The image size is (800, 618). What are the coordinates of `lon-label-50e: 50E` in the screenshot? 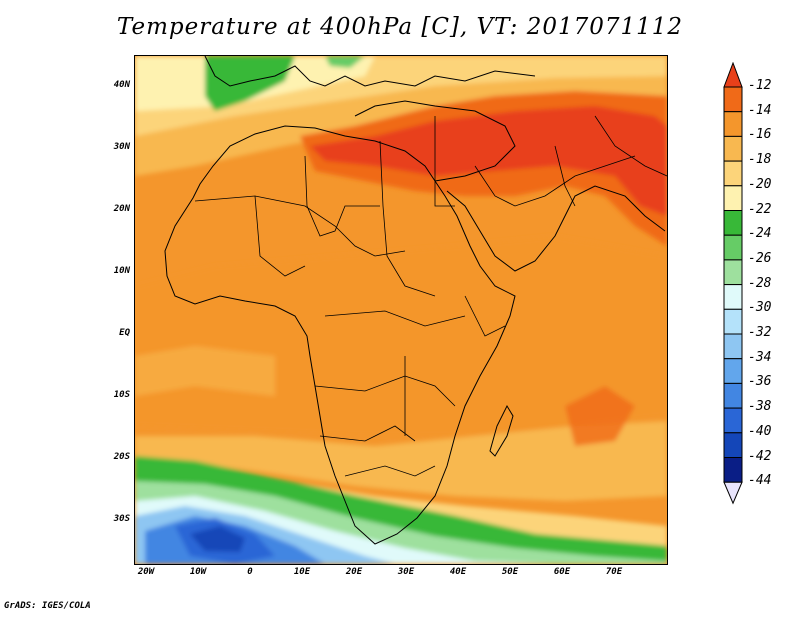 It's located at (510, 572).